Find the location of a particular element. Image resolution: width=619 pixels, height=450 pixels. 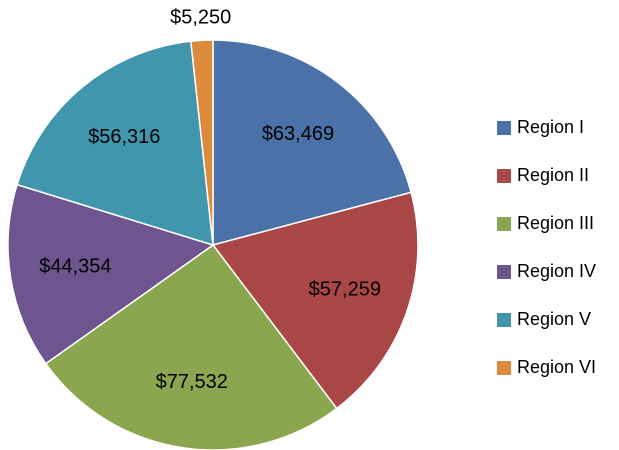

data-label: $63,469 is located at coordinates (298, 134).